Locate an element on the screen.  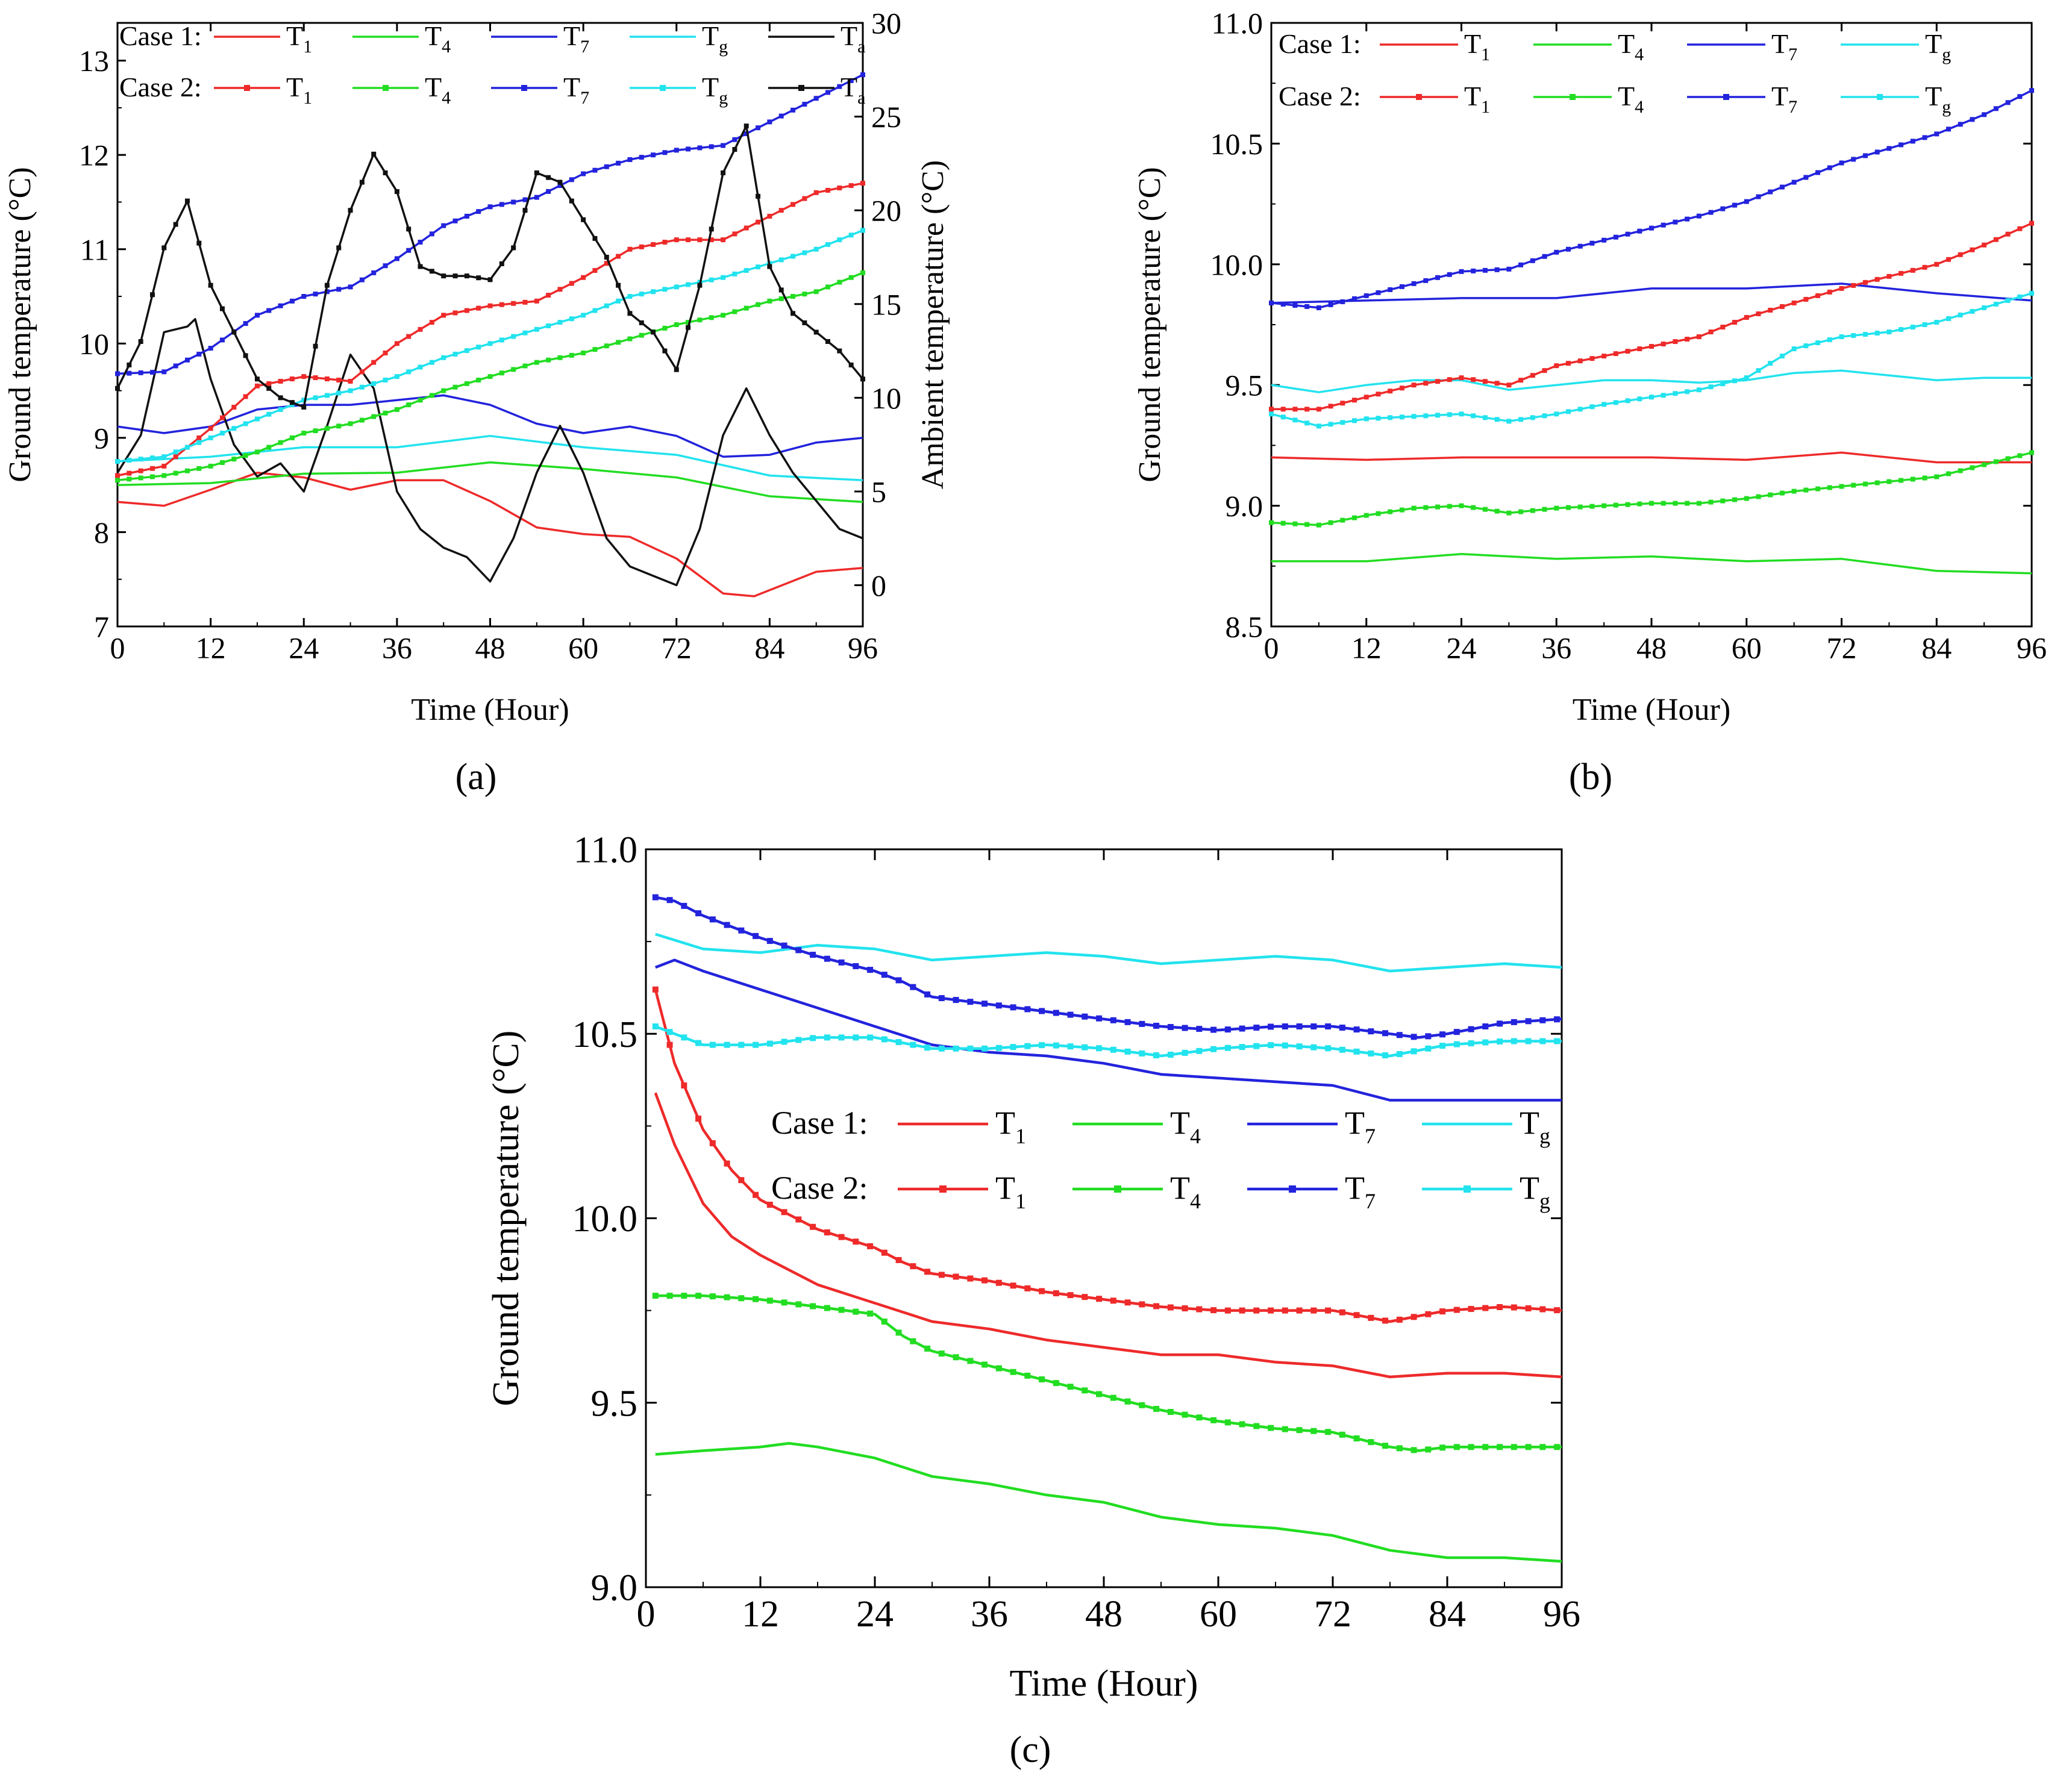
x-tick-label: 48 is located at coordinates (490, 648).